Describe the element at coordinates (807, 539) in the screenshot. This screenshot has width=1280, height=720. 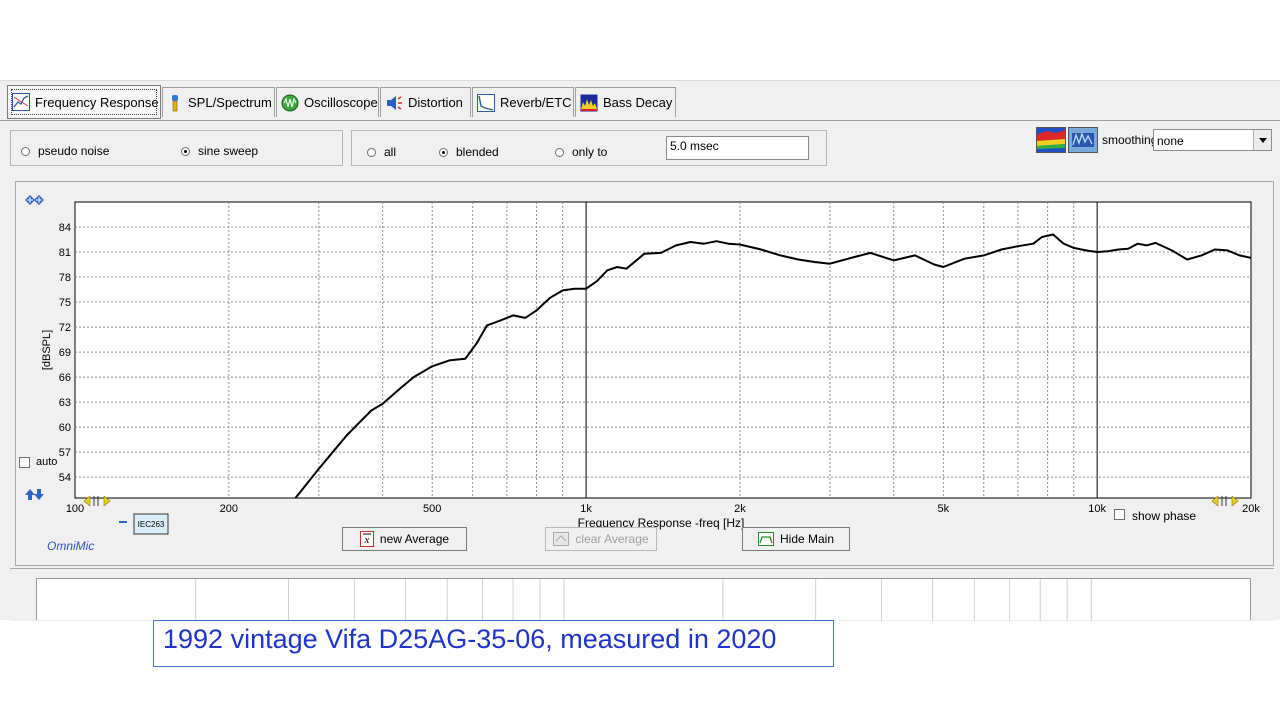
I see `hide-main-label: Hide Main` at that location.